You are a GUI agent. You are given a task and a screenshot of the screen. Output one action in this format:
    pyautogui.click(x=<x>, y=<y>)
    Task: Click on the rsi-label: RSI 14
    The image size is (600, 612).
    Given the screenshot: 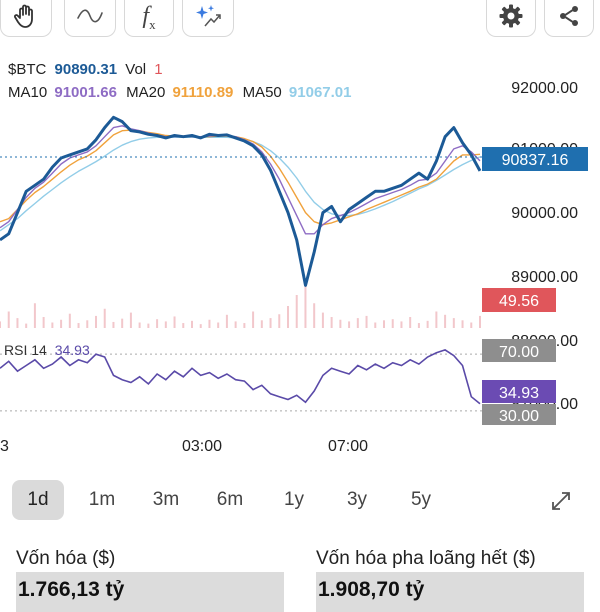 What is the action you would take?
    pyautogui.click(x=25, y=350)
    